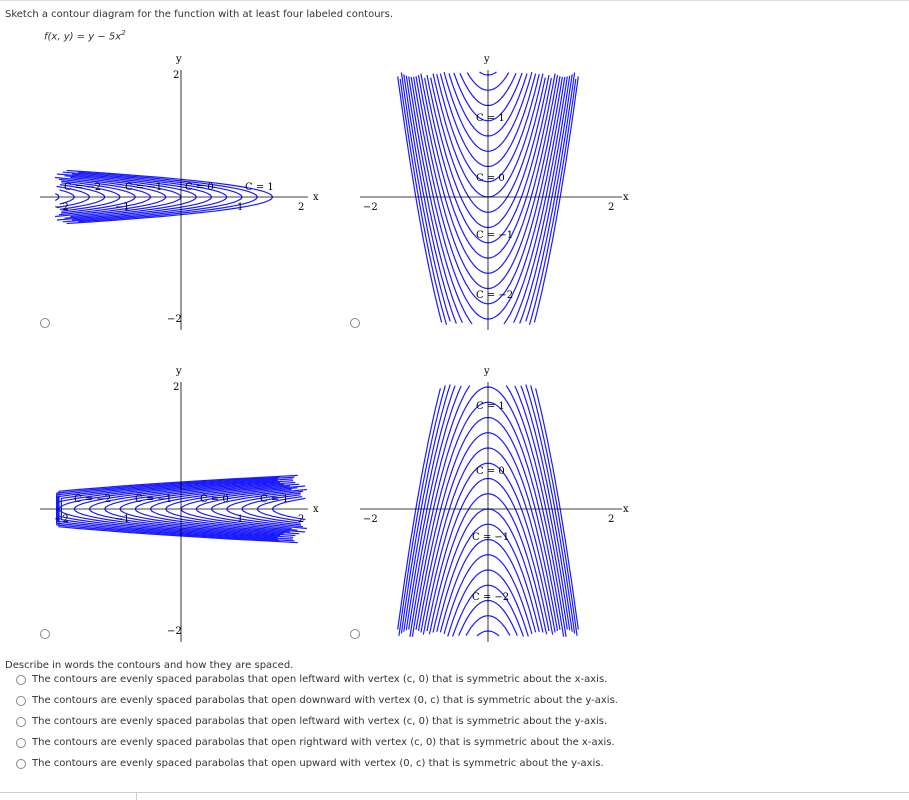  I want to click on bottom-divider, so click(454, 792).